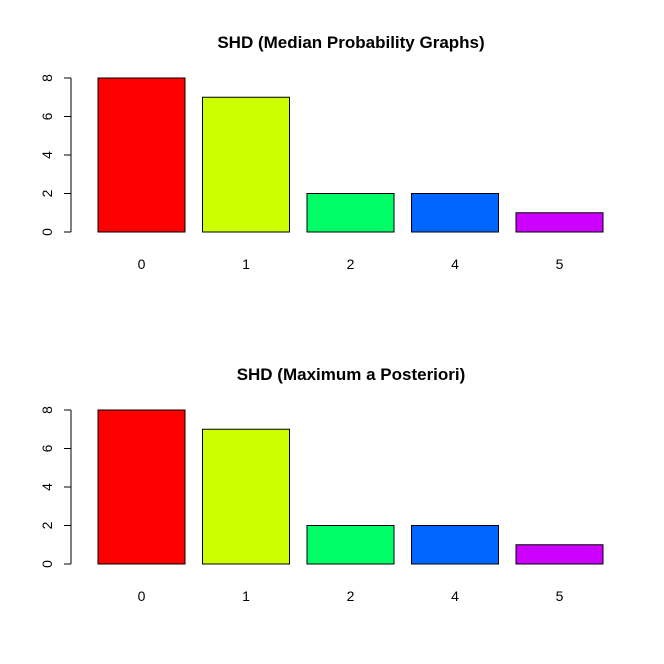  Describe the element at coordinates (350, 42) in the screenshot. I see `chart-title: SHD (Median Probability Graphs)` at that location.